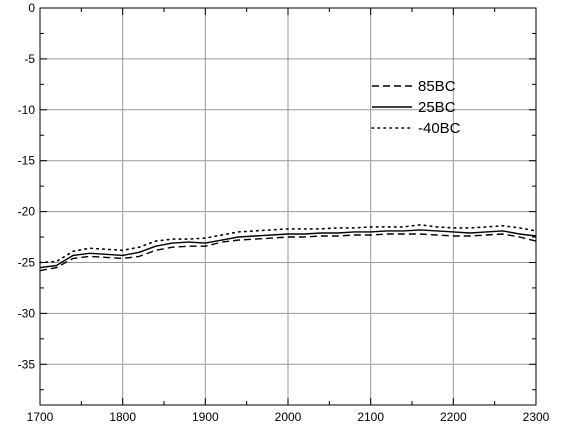 The width and height of the screenshot is (562, 434). What do you see at coordinates (27, 110) in the screenshot?
I see `y-tick-label: -10` at bounding box center [27, 110].